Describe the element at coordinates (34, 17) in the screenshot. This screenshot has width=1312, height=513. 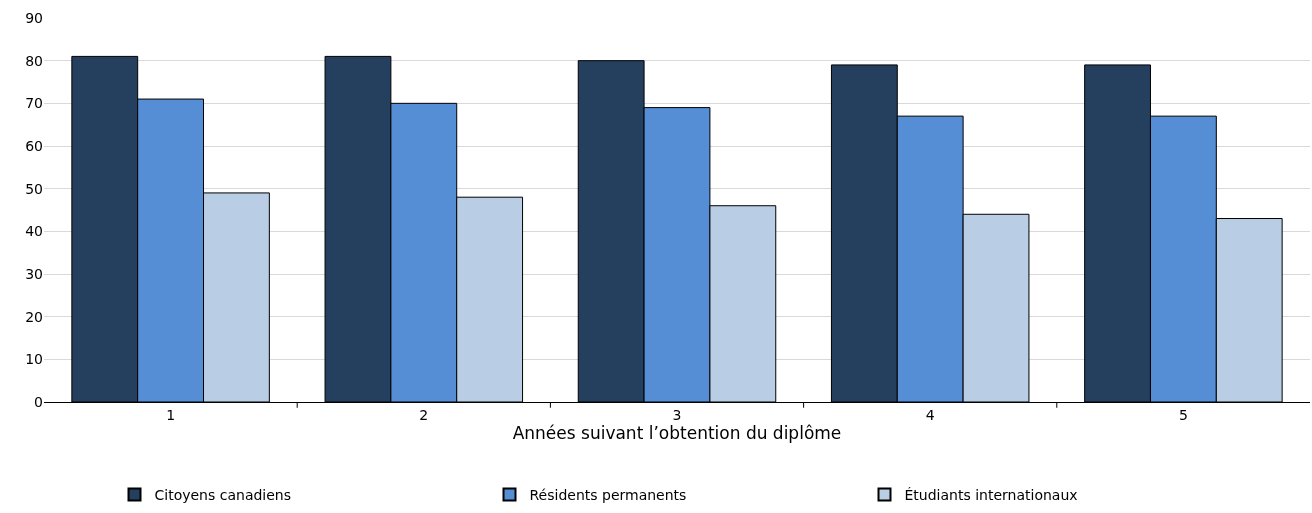
I see `y-tick-label: 90` at that location.